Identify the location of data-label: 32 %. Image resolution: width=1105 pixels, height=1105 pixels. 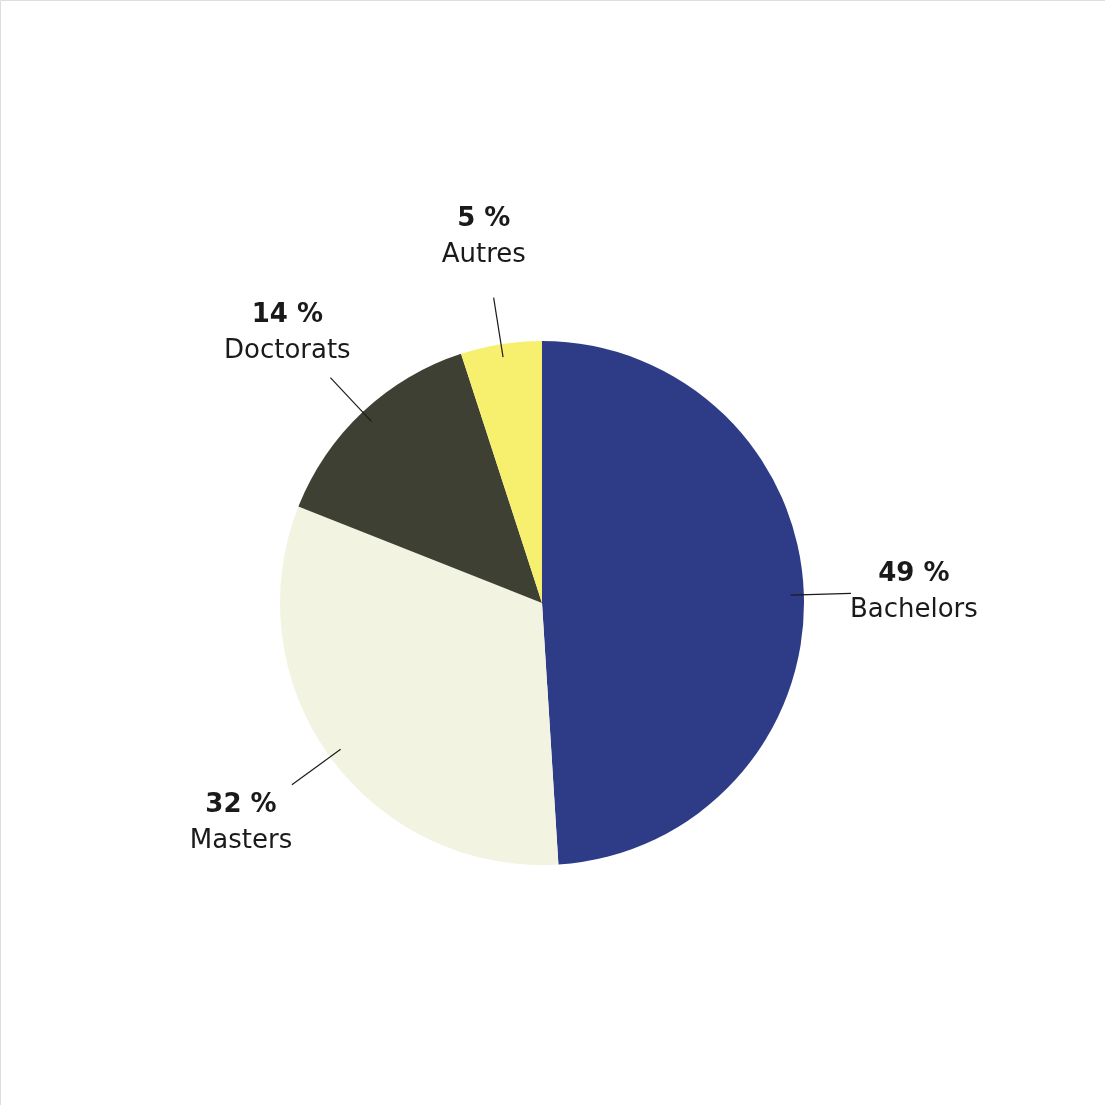
(241, 802).